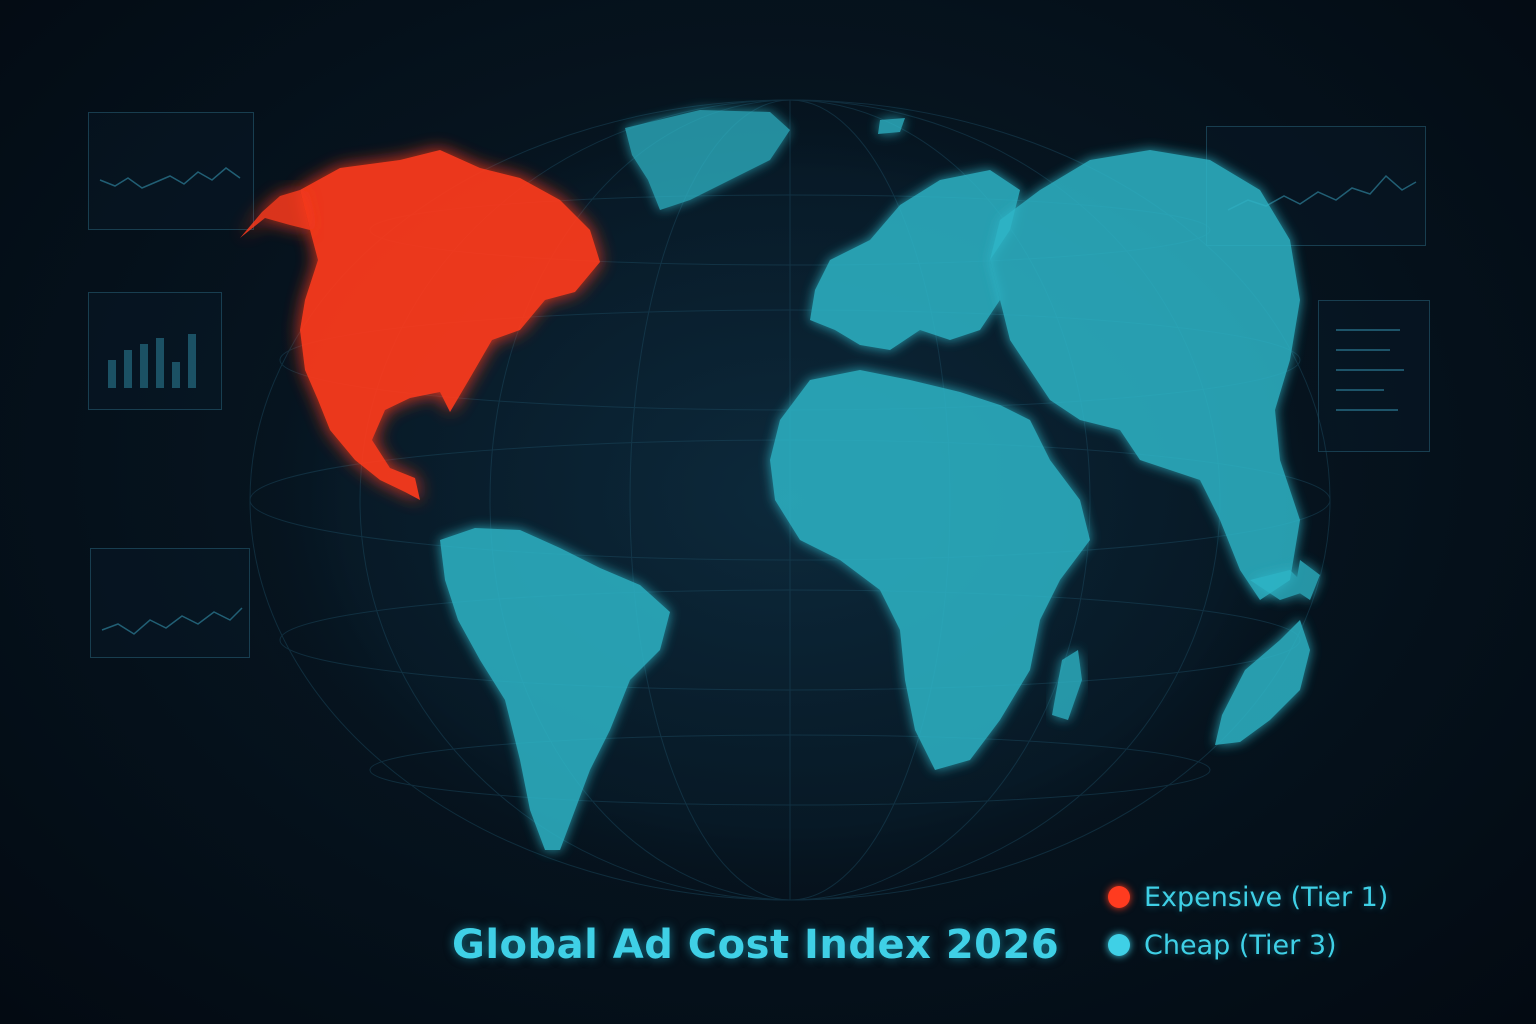 The image size is (1536, 1024). I want to click on region-europe, so click(915, 260).